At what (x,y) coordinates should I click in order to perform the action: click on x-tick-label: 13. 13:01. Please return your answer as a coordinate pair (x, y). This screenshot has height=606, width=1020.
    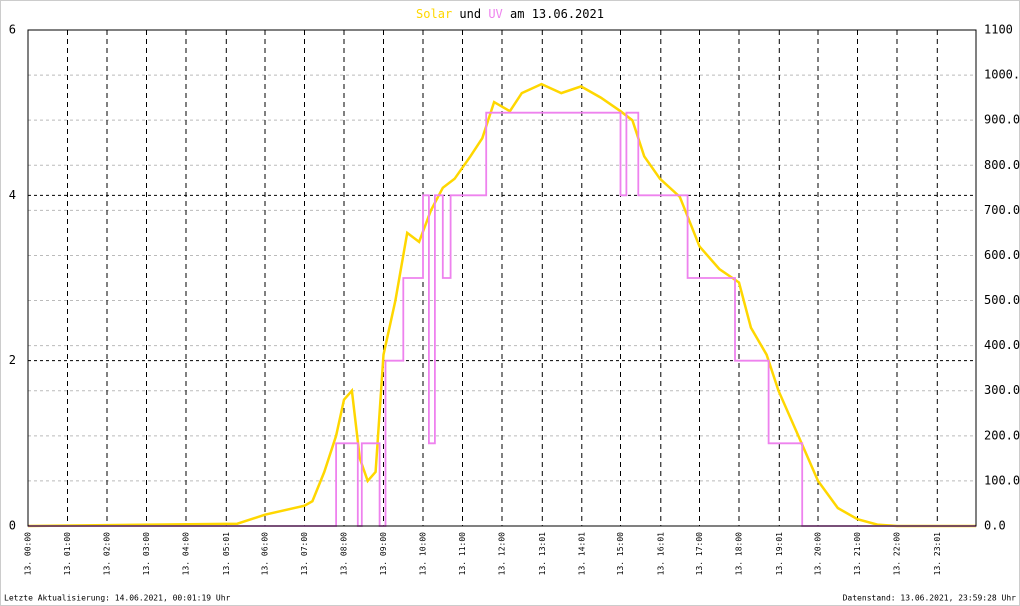
    Looking at the image, I should click on (542, 554).